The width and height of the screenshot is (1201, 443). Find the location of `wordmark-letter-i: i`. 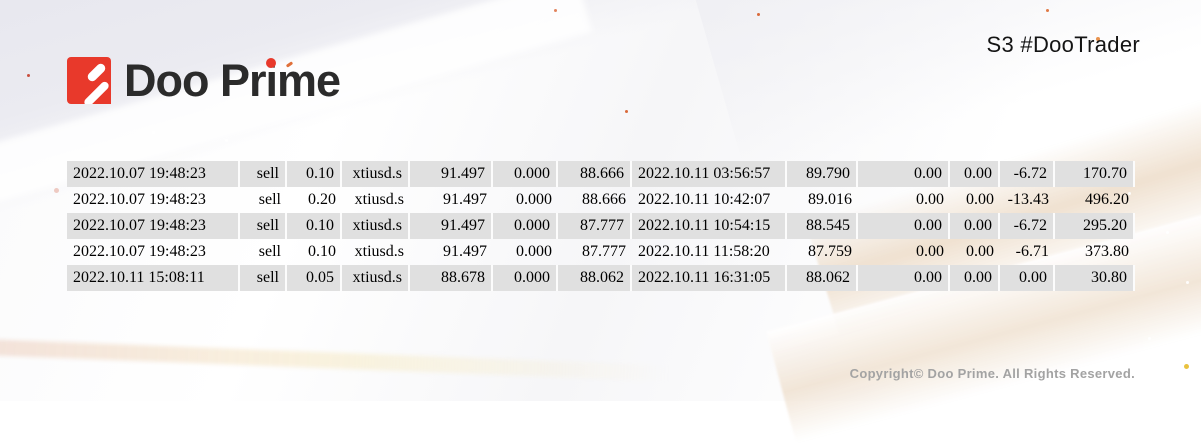

wordmark-letter-i: i is located at coordinates (271, 80).